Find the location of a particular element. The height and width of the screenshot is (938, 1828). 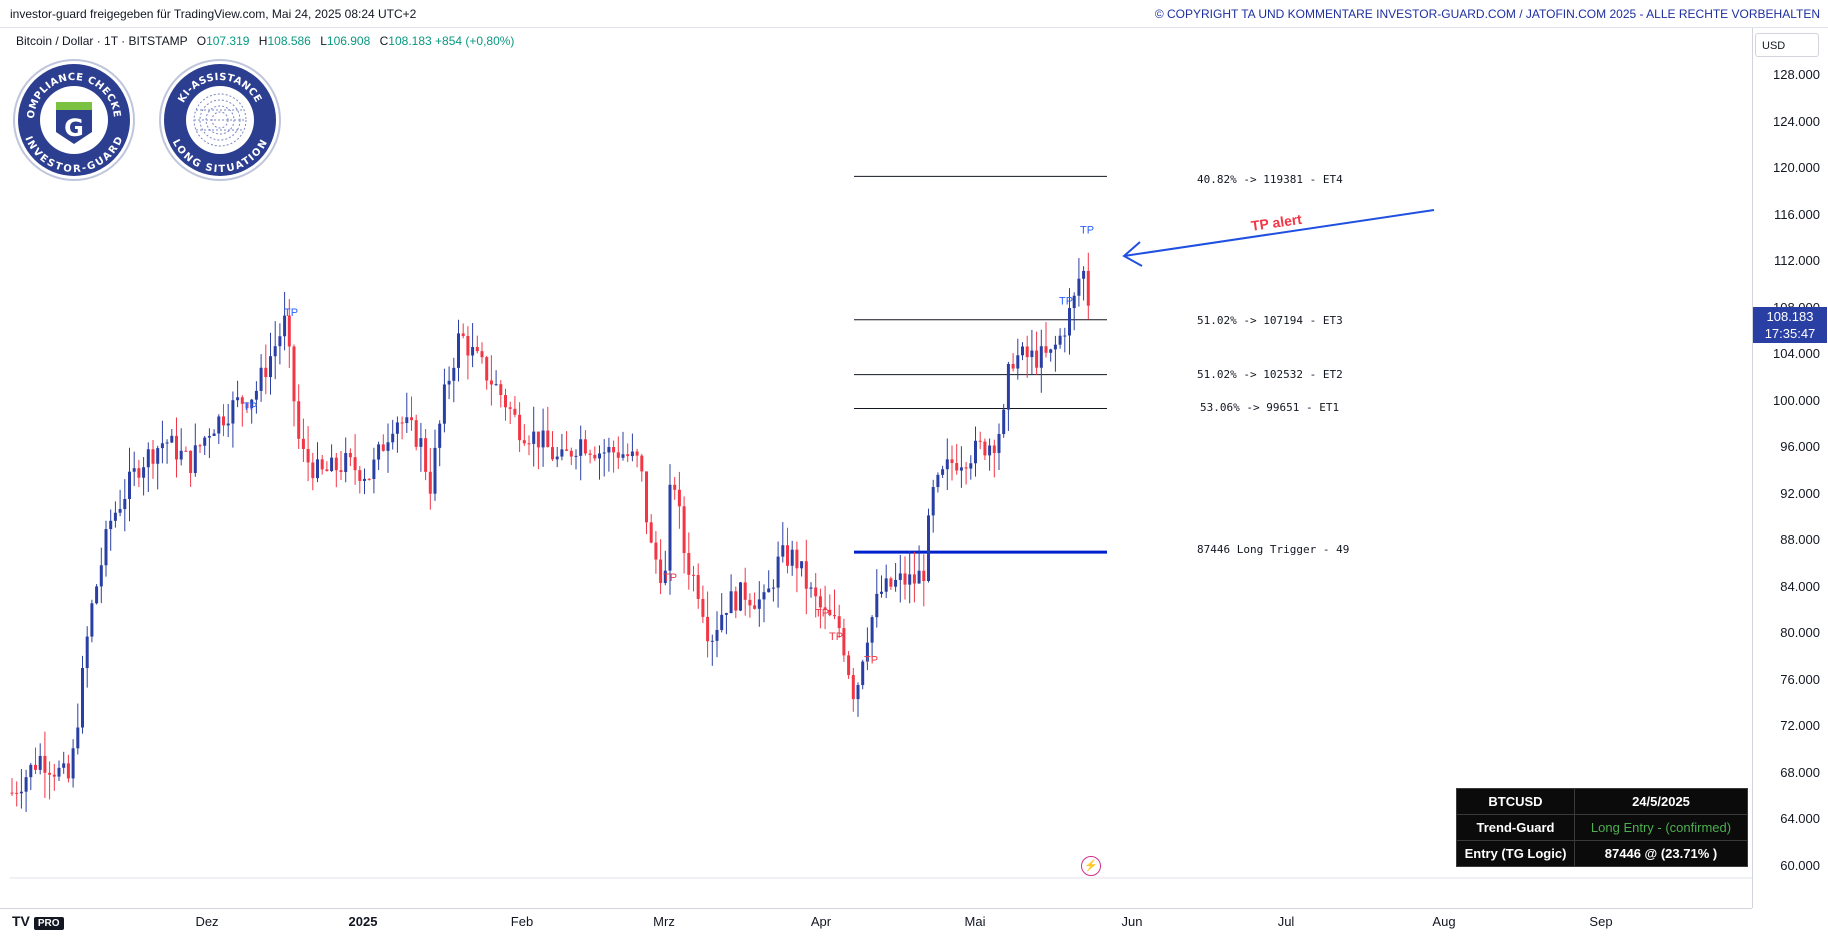

table-key: Entry (TG Logic) is located at coordinates (1515, 853).